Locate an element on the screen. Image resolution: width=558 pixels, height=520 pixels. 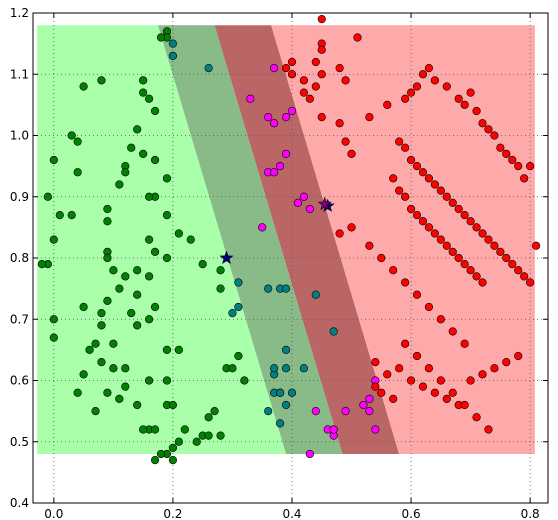
y-tick-label: 0.6 is located at coordinates (19, 381).